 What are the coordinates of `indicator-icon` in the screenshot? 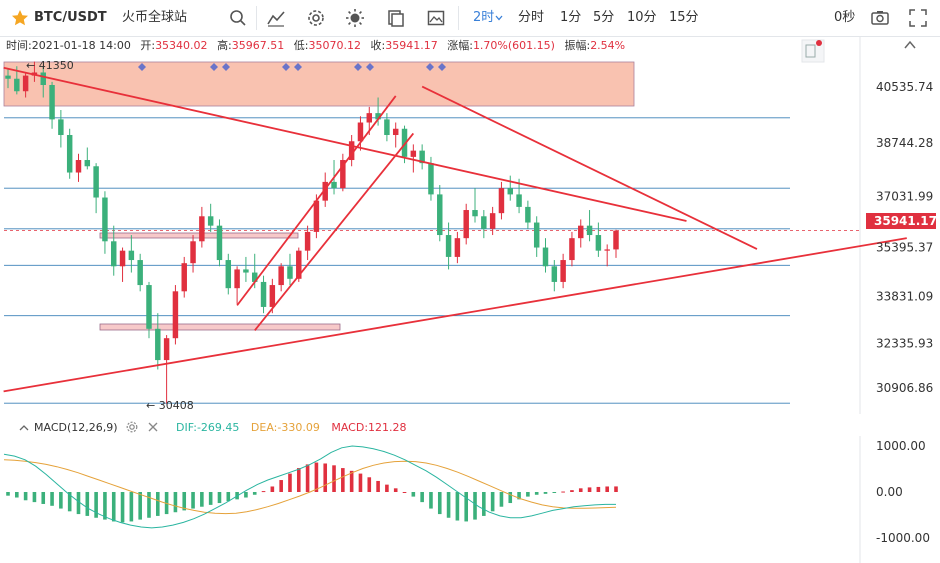 It's located at (276, 18).